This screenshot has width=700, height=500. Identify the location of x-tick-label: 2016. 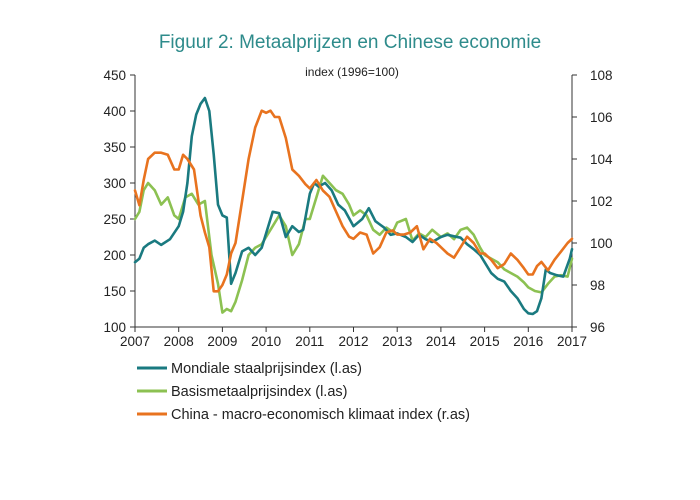
(528, 341).